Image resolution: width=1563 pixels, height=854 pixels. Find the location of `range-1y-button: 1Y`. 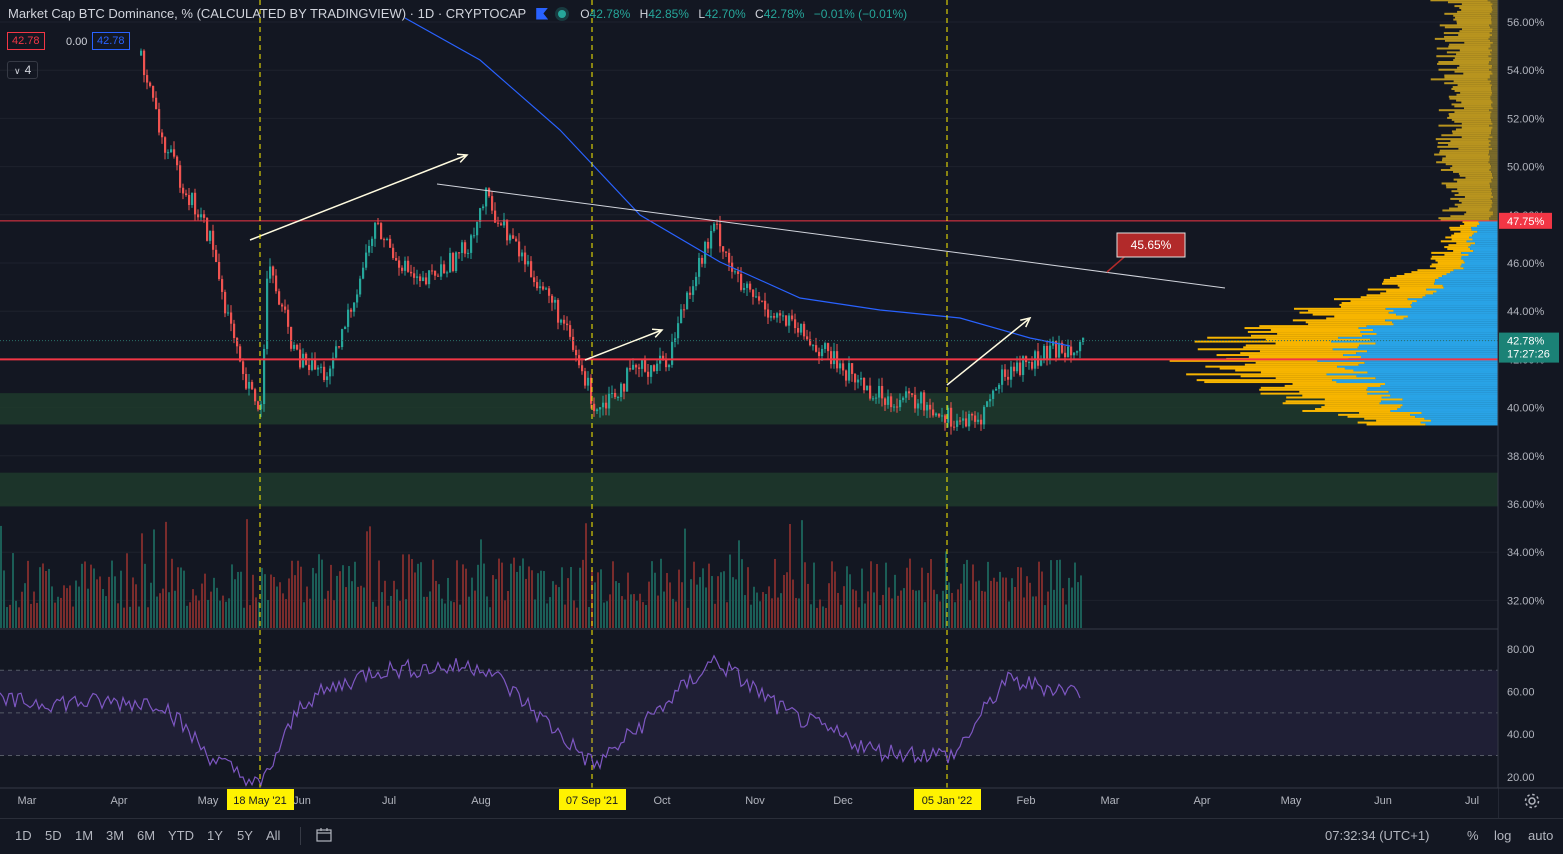

range-1y-button: 1Y is located at coordinates (215, 835).